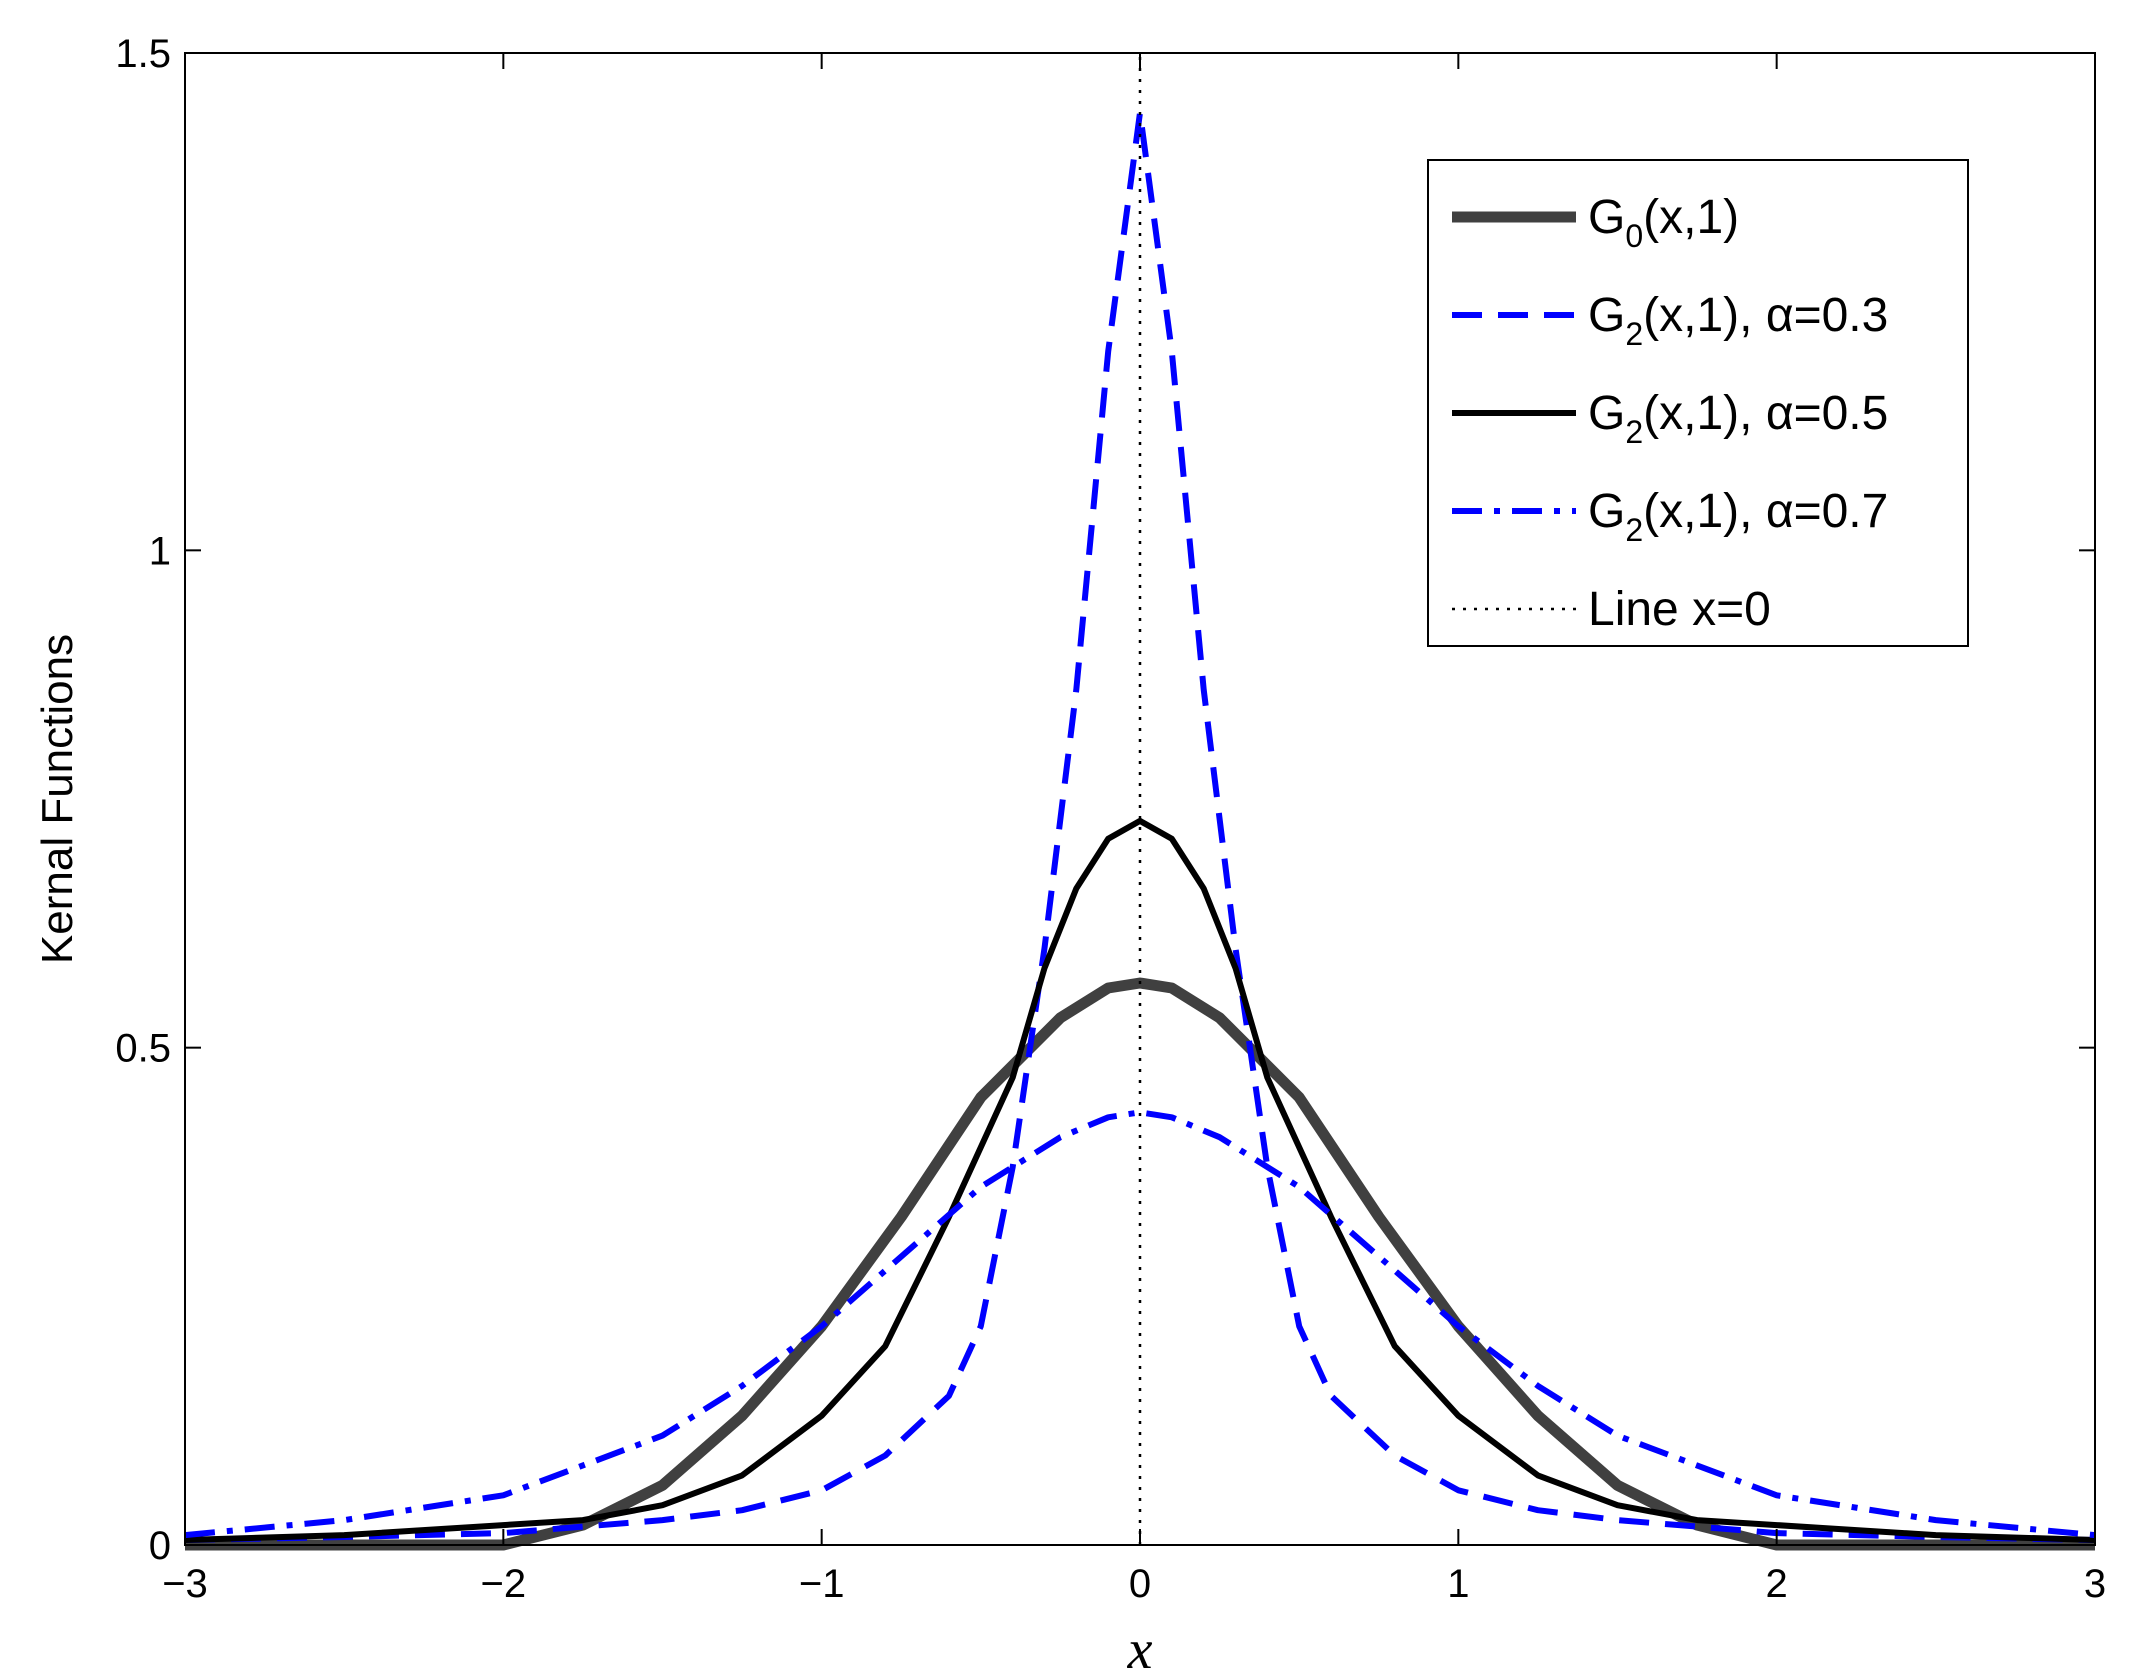 This screenshot has width=2138, height=1677. I want to click on x-tick-label: 3, so click(2095, 1584).